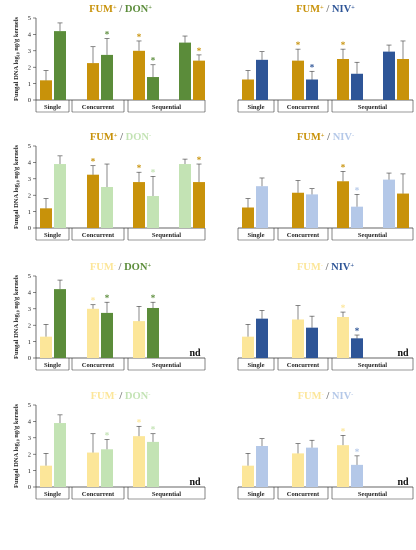 This screenshot has width=416, height=550. Describe the element at coordinates (29, 358) in the screenshot. I see `y-tick-label: 0` at that location.